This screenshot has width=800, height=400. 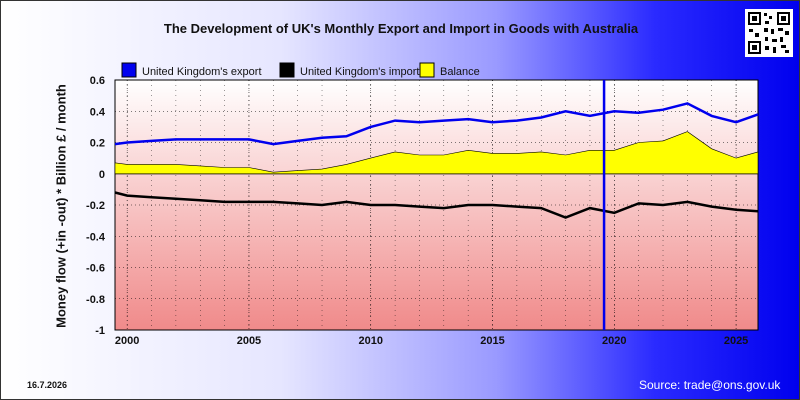 I want to click on x-tick-label-1: 2005, so click(x=249, y=341).